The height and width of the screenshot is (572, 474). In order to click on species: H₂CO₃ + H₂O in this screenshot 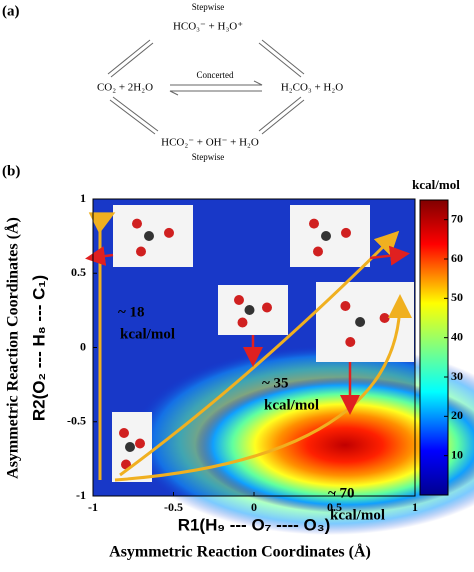, I will do `click(312, 88)`.